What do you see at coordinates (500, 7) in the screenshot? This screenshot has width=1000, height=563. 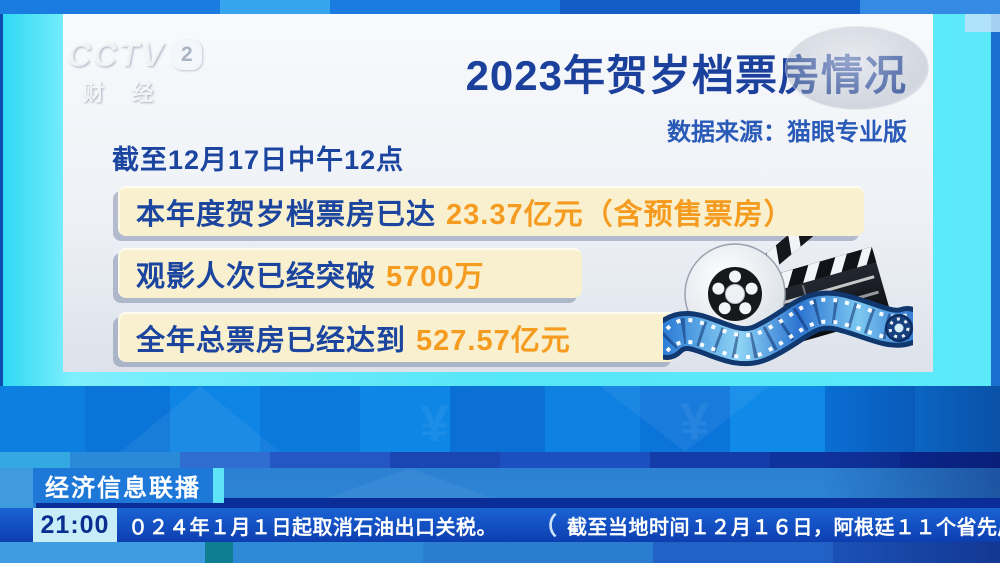 I see `top-strip-decoration` at bounding box center [500, 7].